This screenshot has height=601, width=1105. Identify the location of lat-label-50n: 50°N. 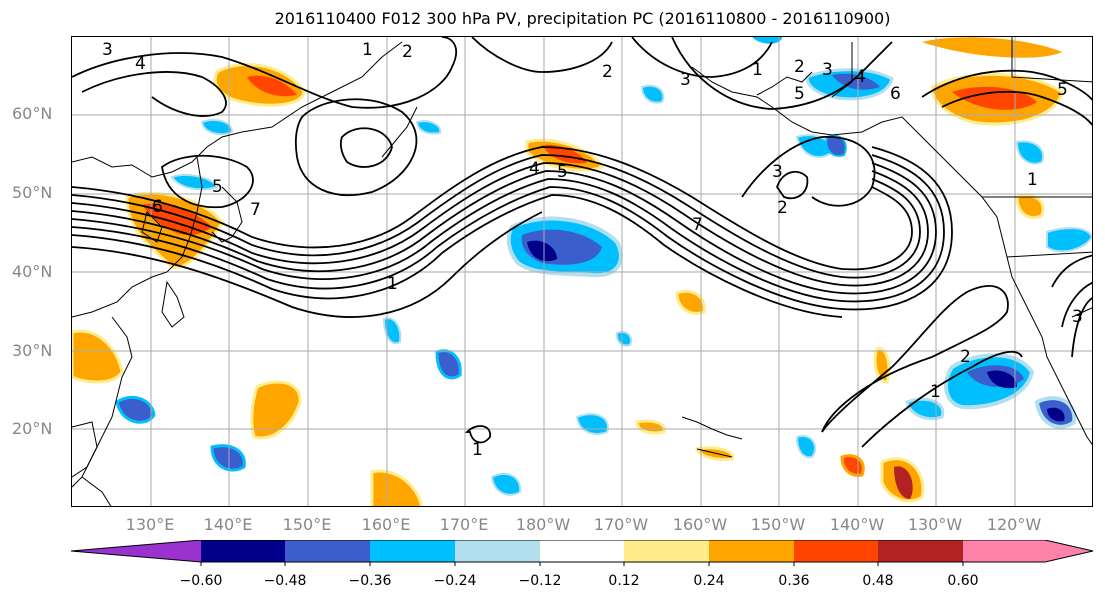
(32, 192).